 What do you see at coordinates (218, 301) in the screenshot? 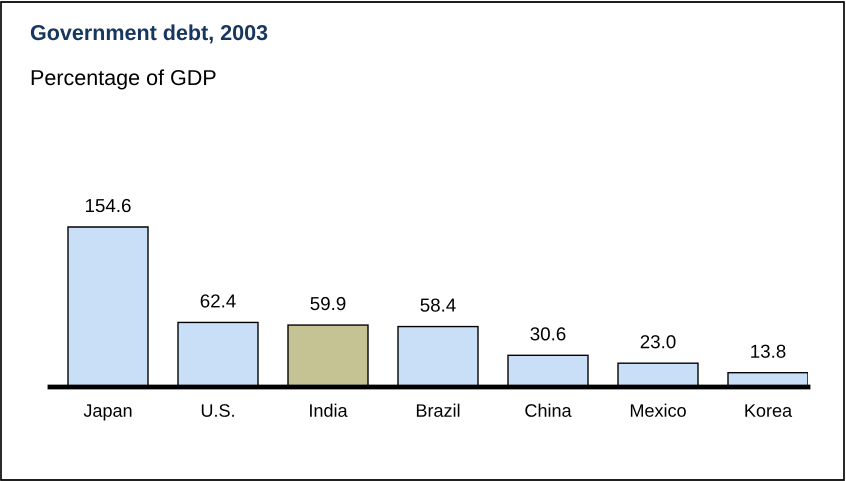
I see `data-label: 62.4` at bounding box center [218, 301].